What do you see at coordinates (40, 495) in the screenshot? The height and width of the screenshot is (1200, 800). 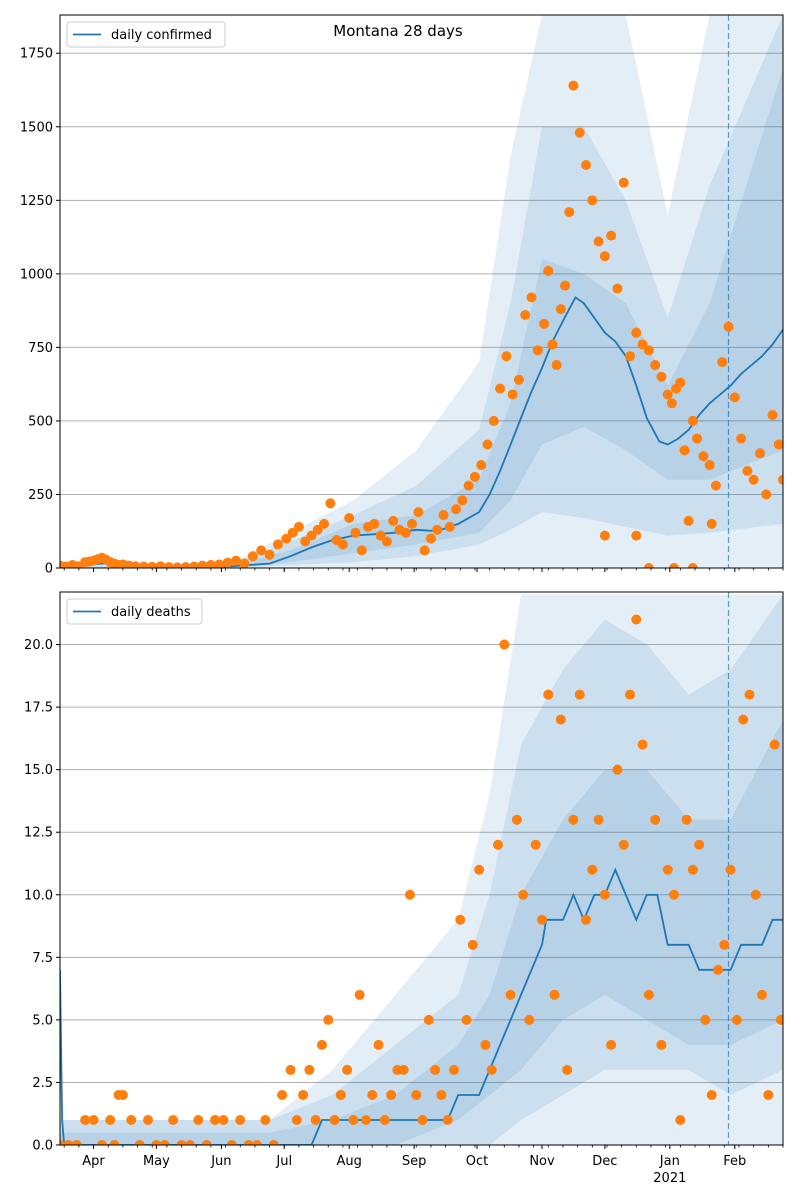 I see `y-tick-label: 250` at bounding box center [40, 495].